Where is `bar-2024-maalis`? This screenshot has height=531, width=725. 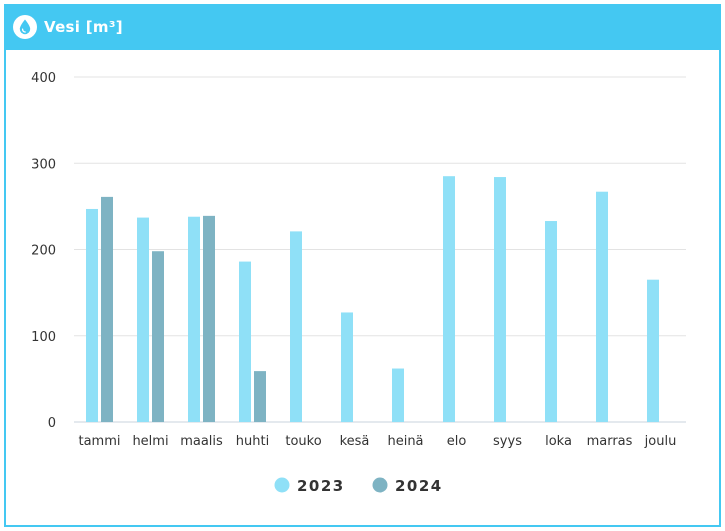
bar-2024-maalis is located at coordinates (209, 318).